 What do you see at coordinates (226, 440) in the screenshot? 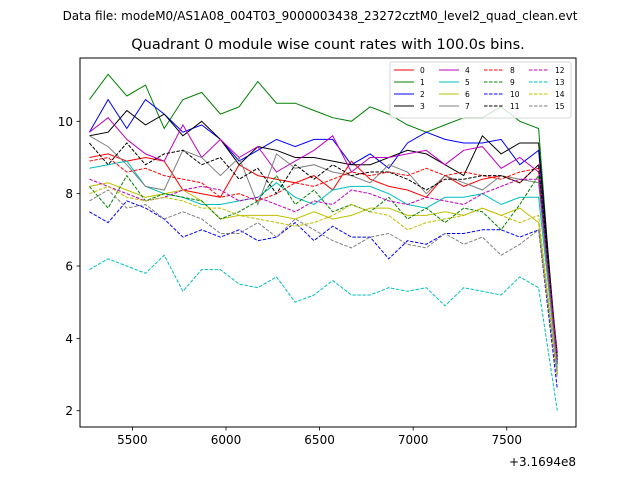
I see `x-tick-label: 6000` at bounding box center [226, 440].